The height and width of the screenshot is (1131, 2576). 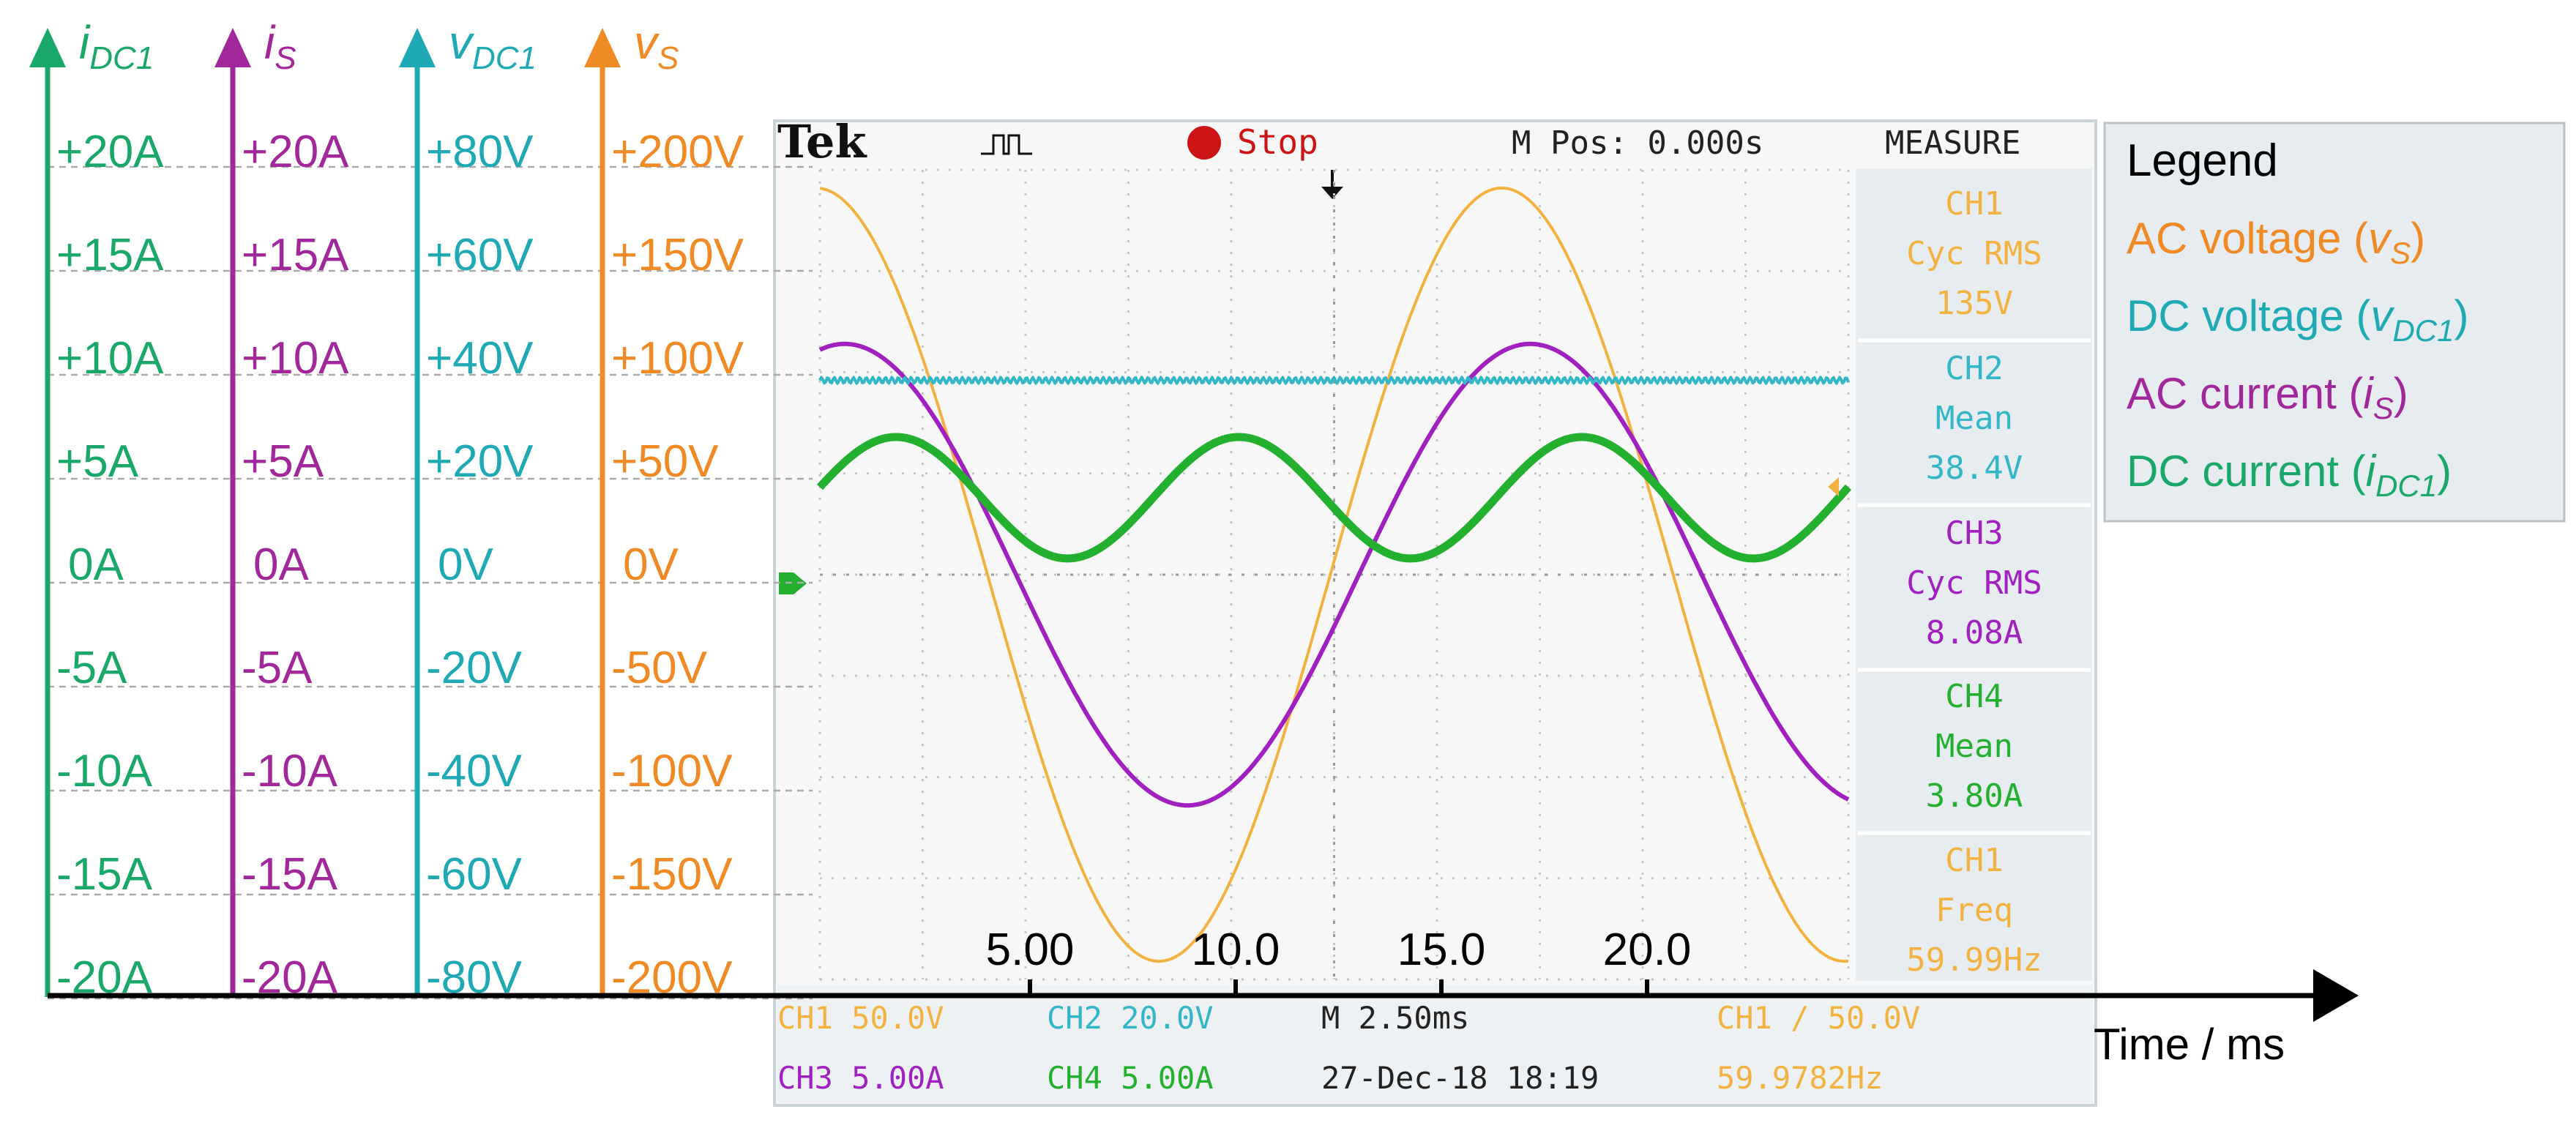 I want to click on time-axis-ticks: 5.00 10.0 15.0 20.0, so click(x=1339, y=960).